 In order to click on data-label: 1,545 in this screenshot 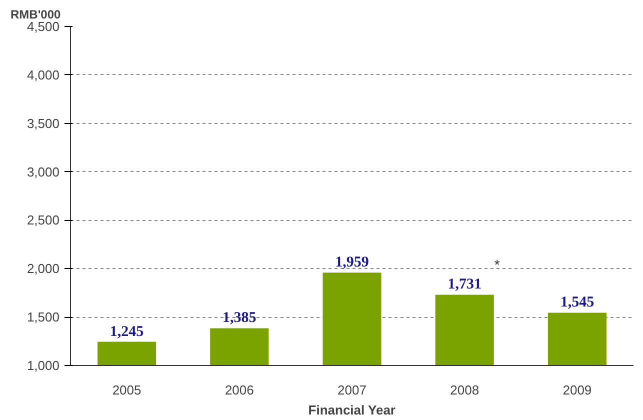, I will do `click(577, 302)`.